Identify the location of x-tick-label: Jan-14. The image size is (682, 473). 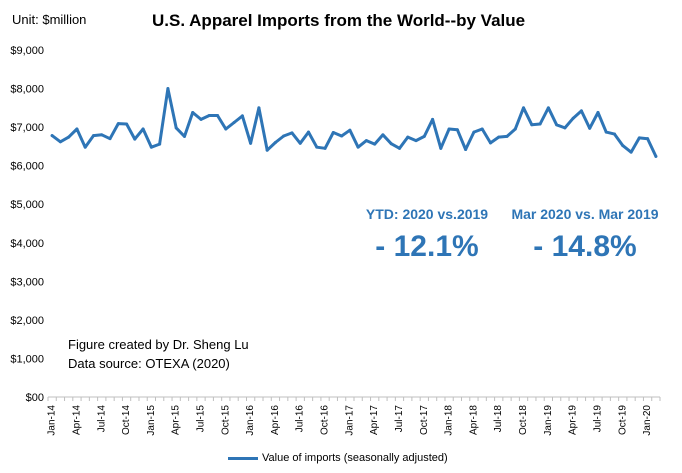
(52, 420).